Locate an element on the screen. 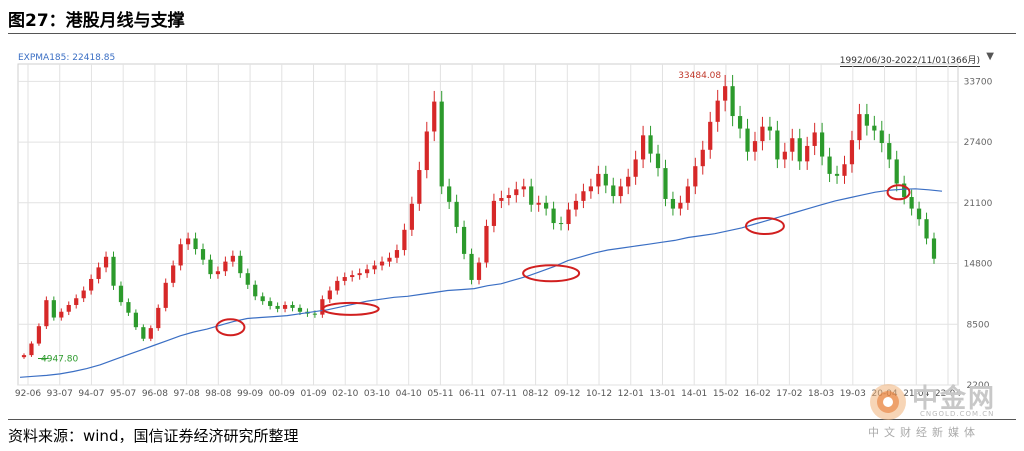 This screenshot has height=451, width=1024. y-tick-label: 14800 is located at coordinates (978, 265).